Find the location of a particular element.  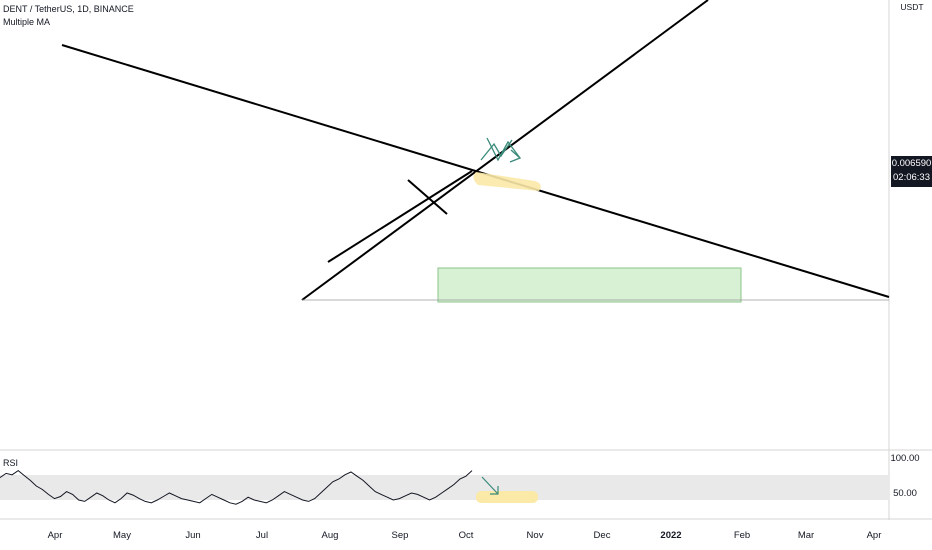

rsi-arrow-shaft is located at coordinates (490, 485).